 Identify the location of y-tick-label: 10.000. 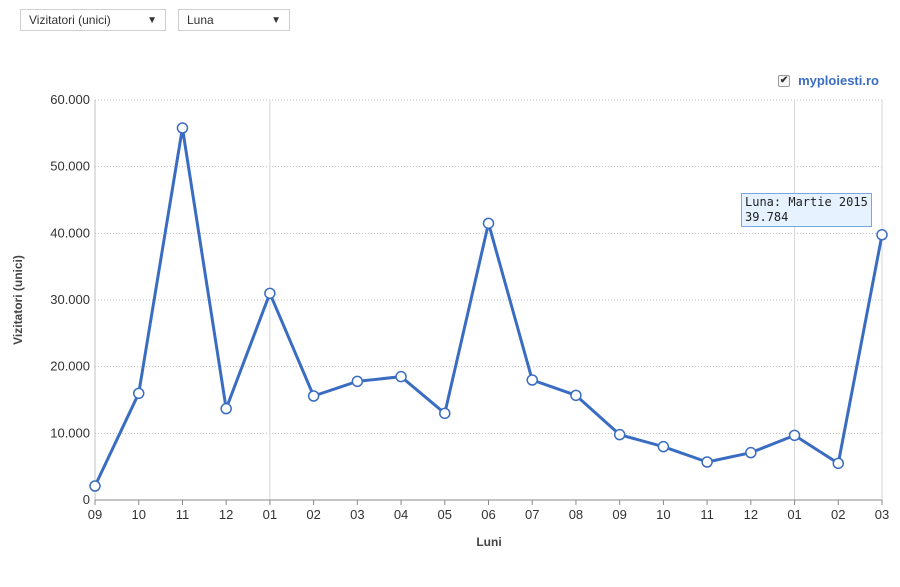
(70, 432).